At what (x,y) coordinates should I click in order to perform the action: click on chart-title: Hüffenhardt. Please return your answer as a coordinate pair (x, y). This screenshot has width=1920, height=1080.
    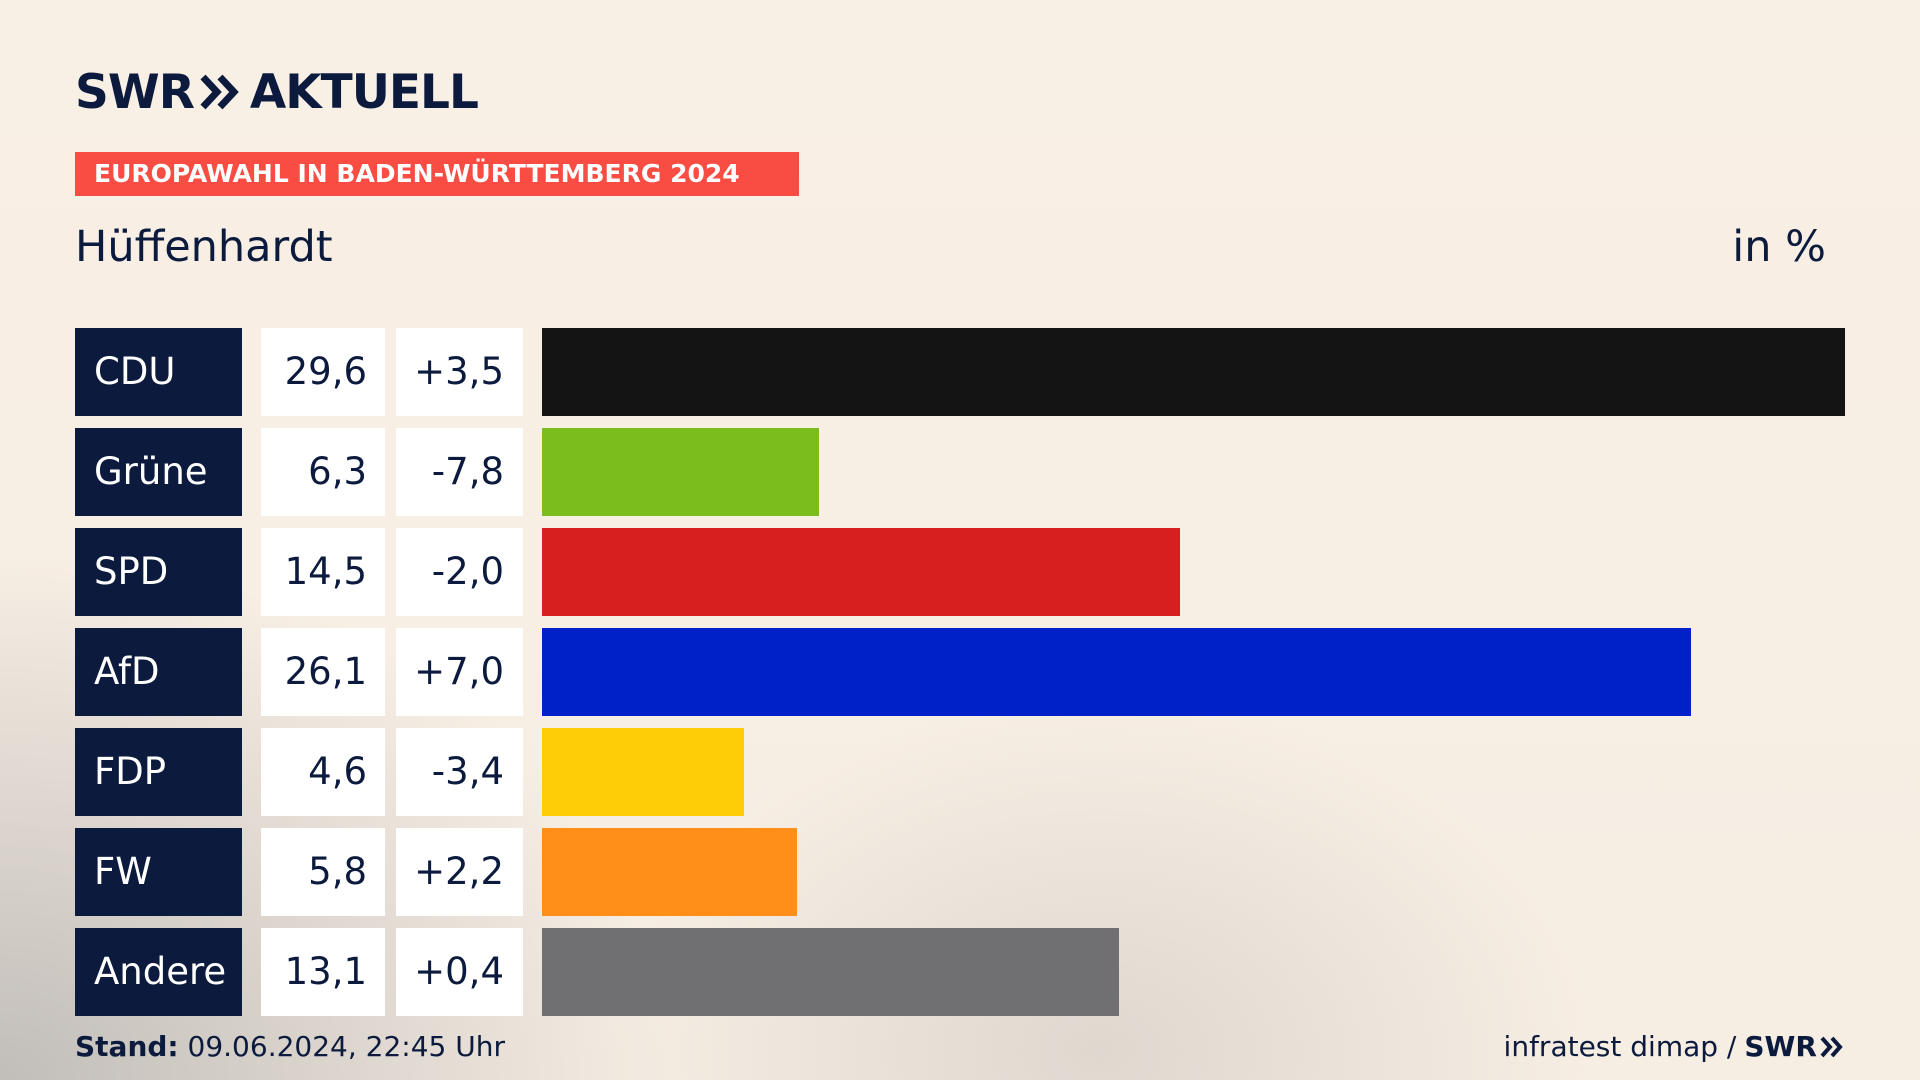
    Looking at the image, I should click on (204, 247).